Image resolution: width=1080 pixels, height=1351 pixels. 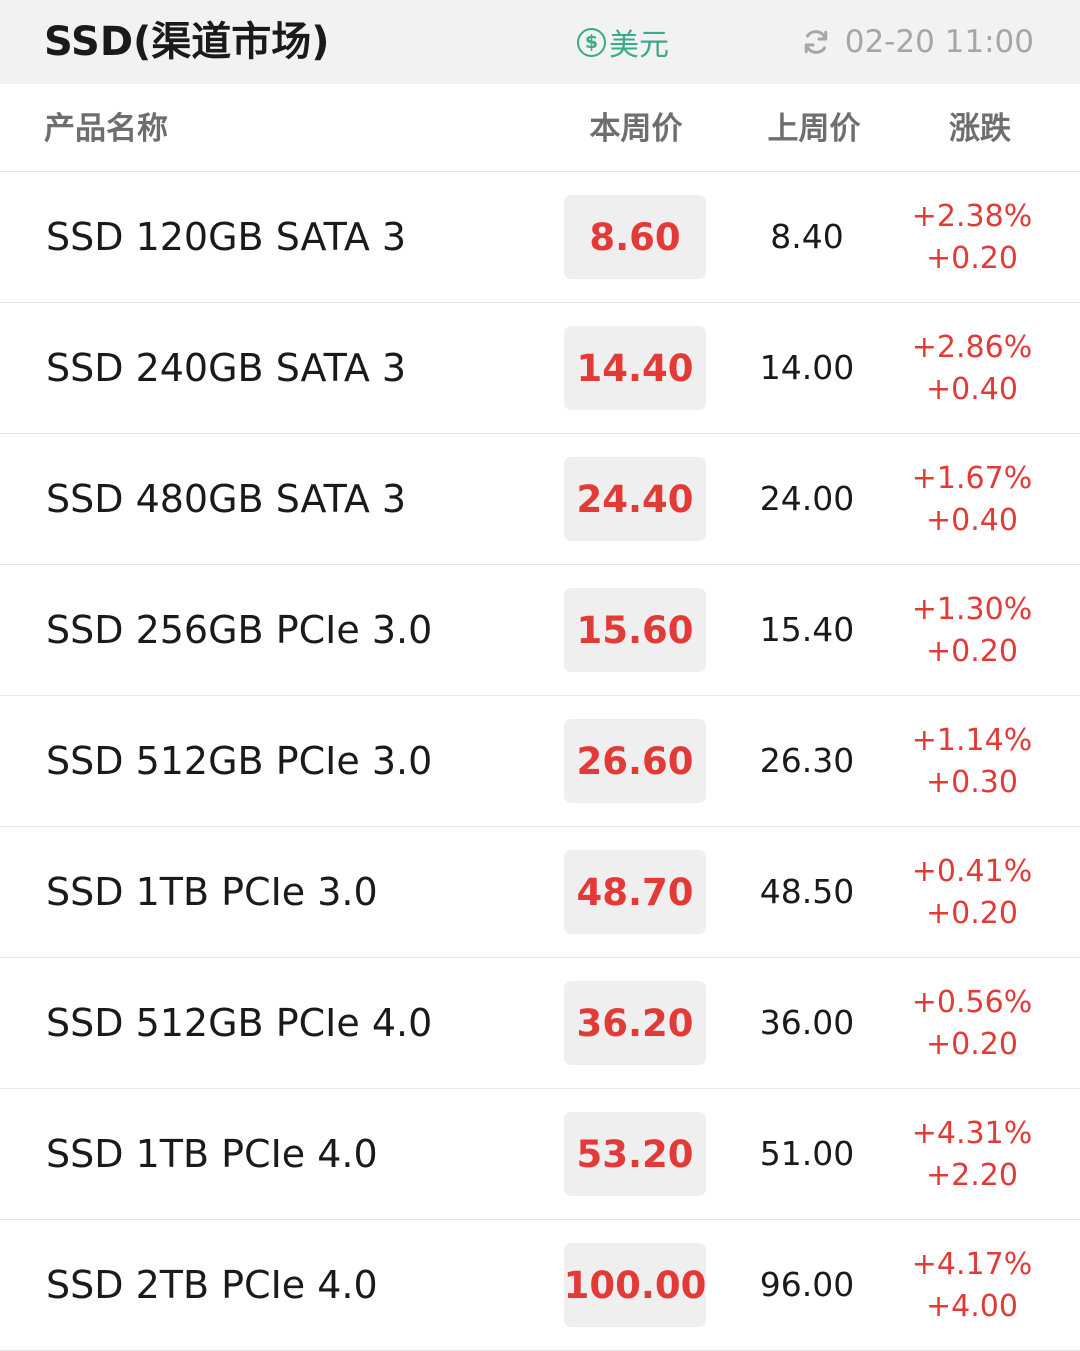 What do you see at coordinates (540, 237) in the screenshot?
I see `table-row: SSD 120GB SATA 3 8.60 8.40 +2.38% +0.20` at bounding box center [540, 237].